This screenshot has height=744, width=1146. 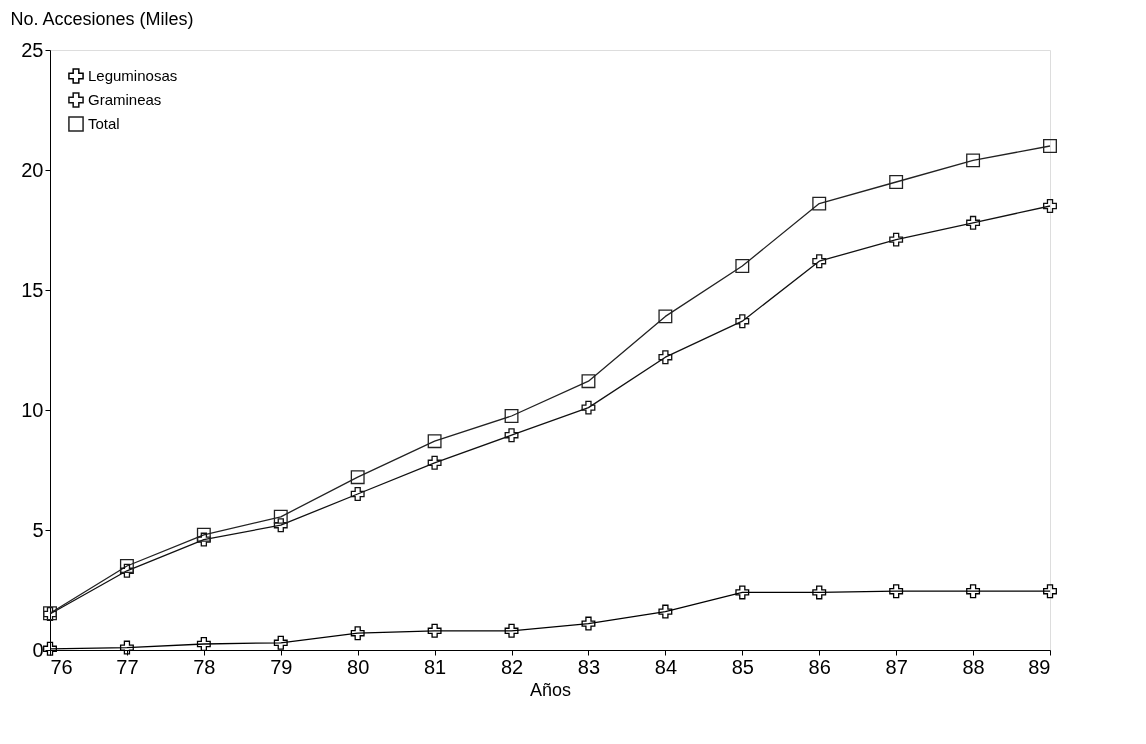 What do you see at coordinates (127, 666) in the screenshot?
I see `x-tick-label: 77` at bounding box center [127, 666].